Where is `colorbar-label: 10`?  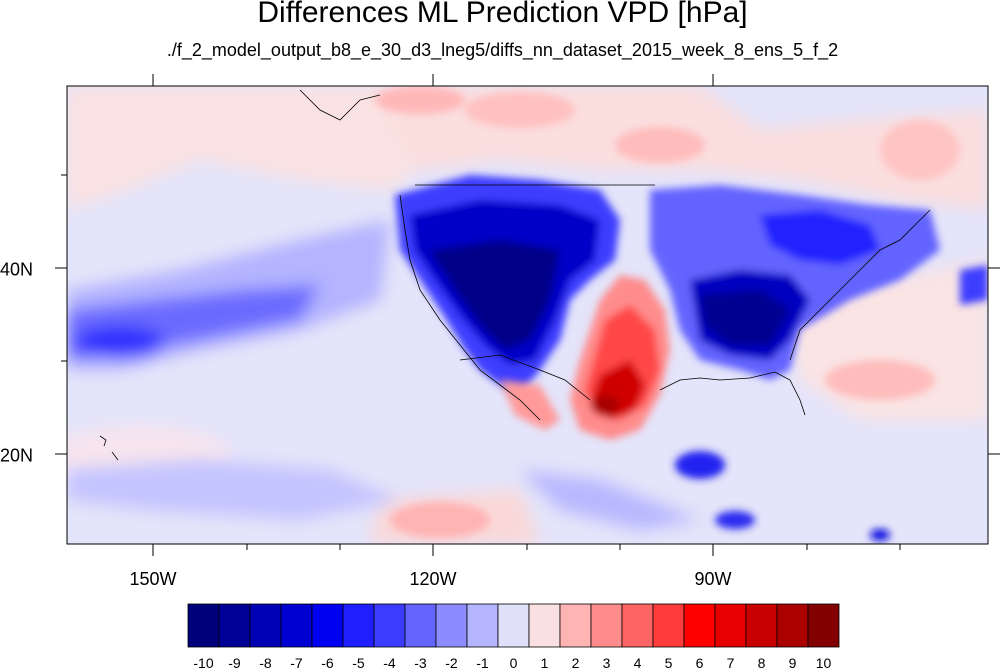
colorbar-label: 10 is located at coordinates (823, 663).